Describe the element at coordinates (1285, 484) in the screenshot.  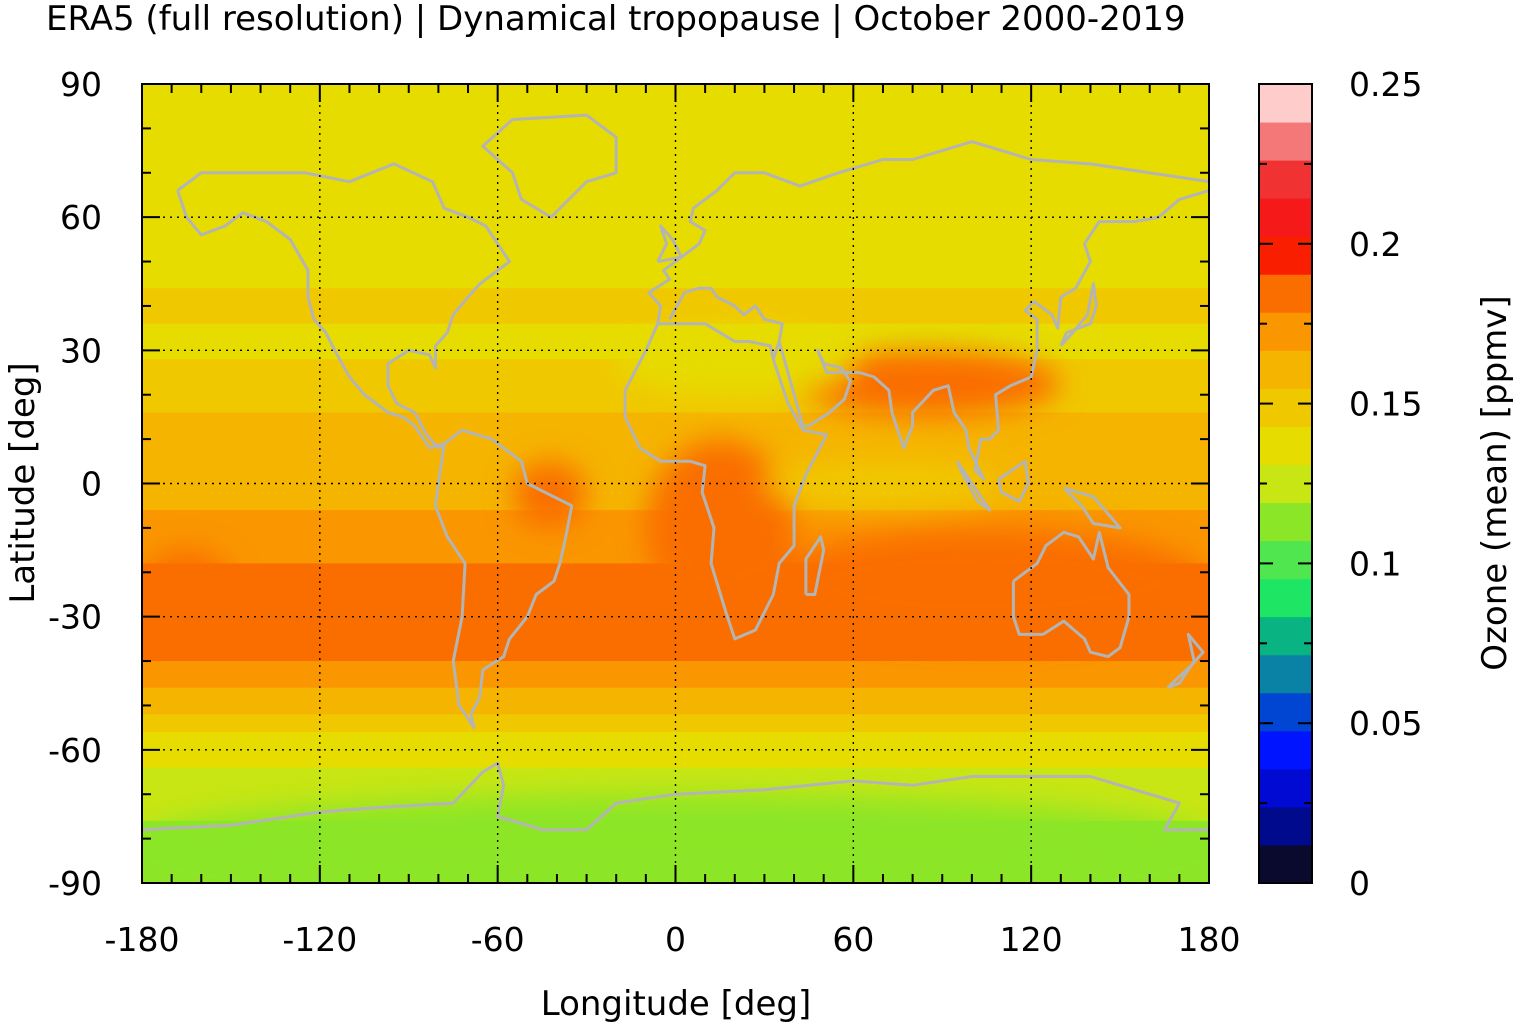
I see `colorbar` at that location.